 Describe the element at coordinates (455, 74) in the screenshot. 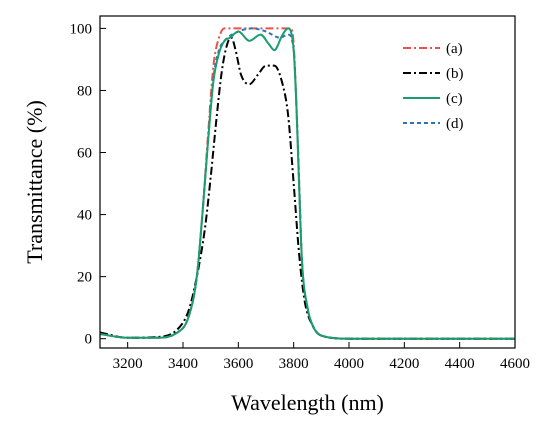

I see `legend-label-b: (b)` at that location.